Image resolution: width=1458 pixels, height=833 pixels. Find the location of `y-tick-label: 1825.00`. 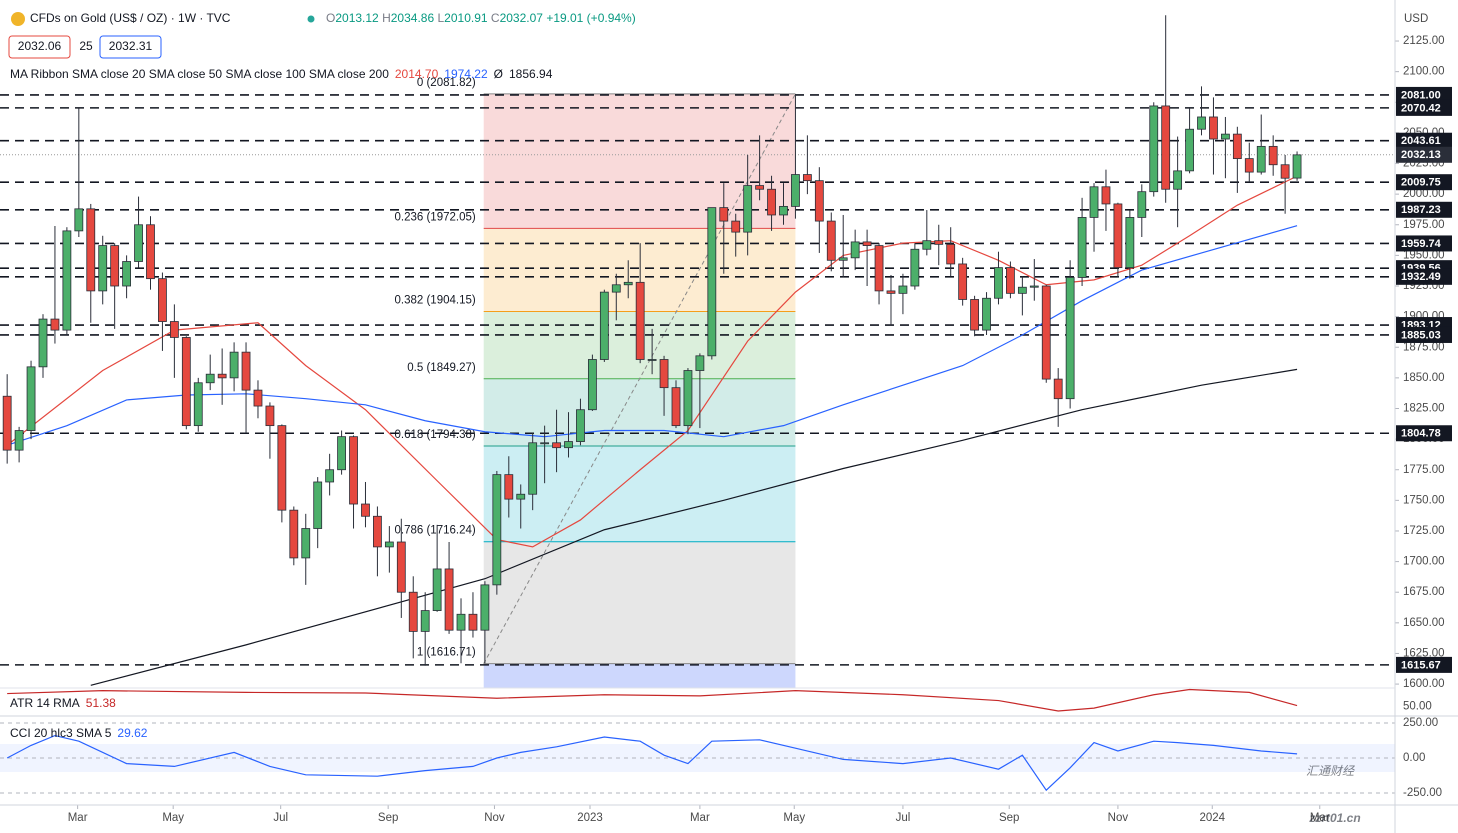

y-tick-label: 1825.00 is located at coordinates (1424, 409).